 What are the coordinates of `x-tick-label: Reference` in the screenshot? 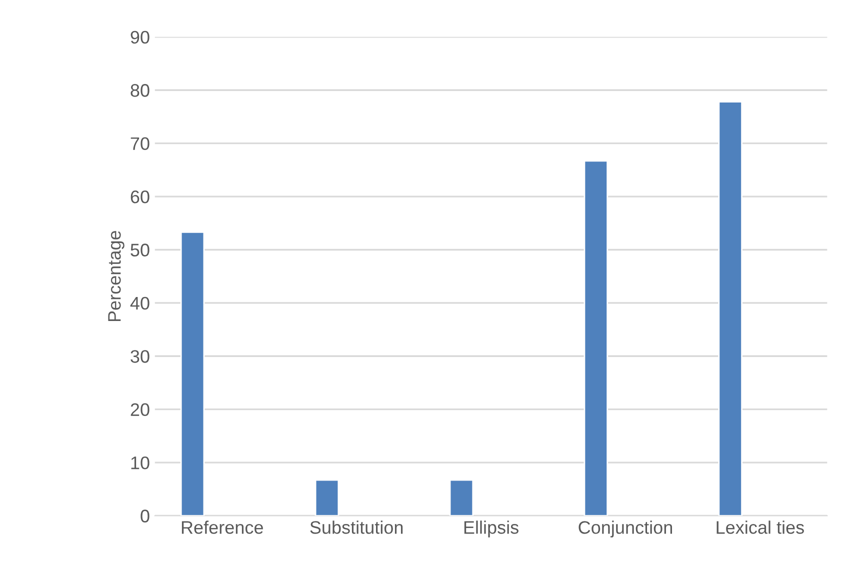 It's located at (222, 527).